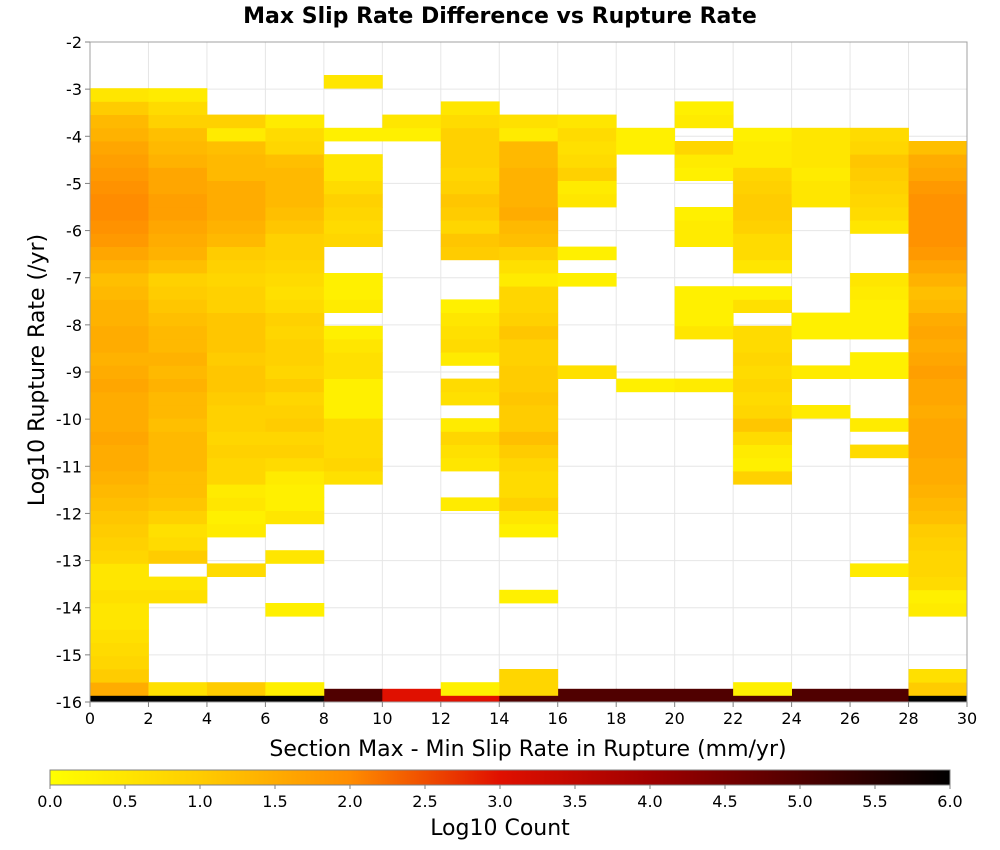  What do you see at coordinates (74, 89) in the screenshot?
I see `y-tick-label: -3` at bounding box center [74, 89].